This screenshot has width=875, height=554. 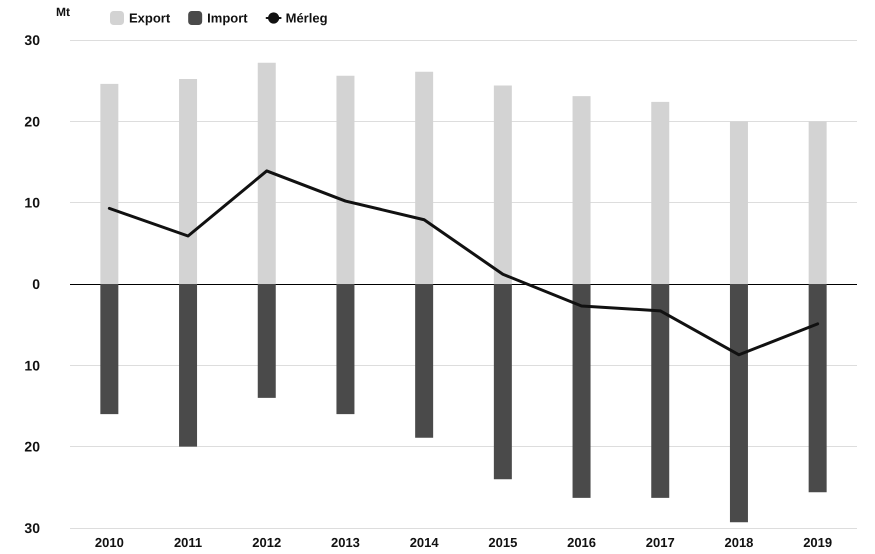 I want to click on y-tick-label: 0, so click(x=36, y=284).